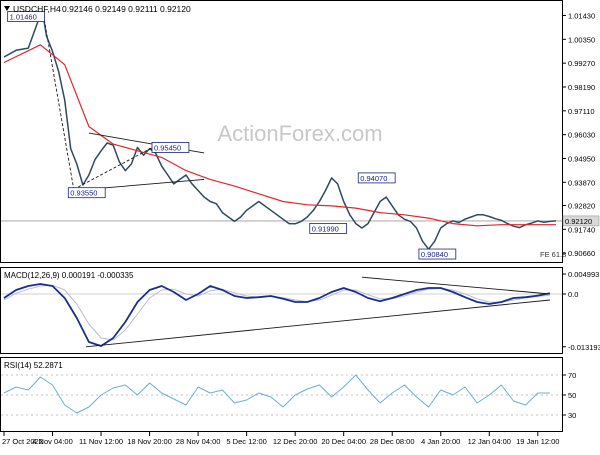  Describe the element at coordinates (583, 274) in the screenshot. I see `macd-y-tick-label: 0.004993` at that location.